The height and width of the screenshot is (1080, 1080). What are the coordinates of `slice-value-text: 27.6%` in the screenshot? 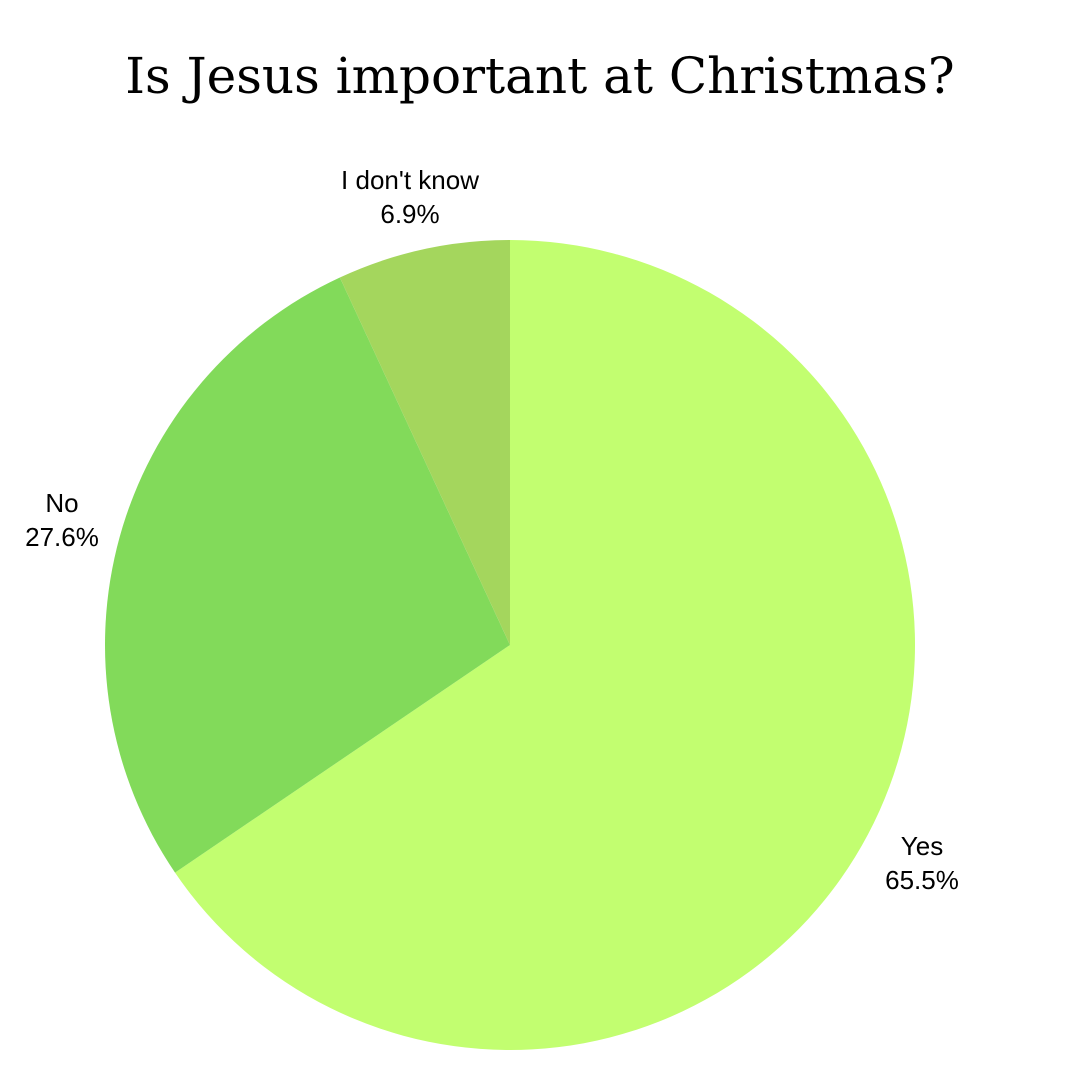 It's located at (62, 537).